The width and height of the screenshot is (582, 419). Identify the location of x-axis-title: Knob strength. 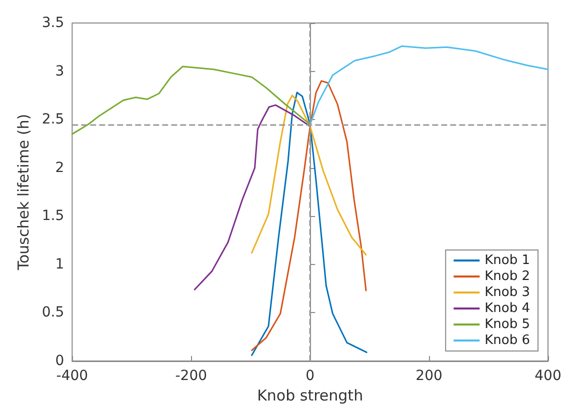
(310, 395).